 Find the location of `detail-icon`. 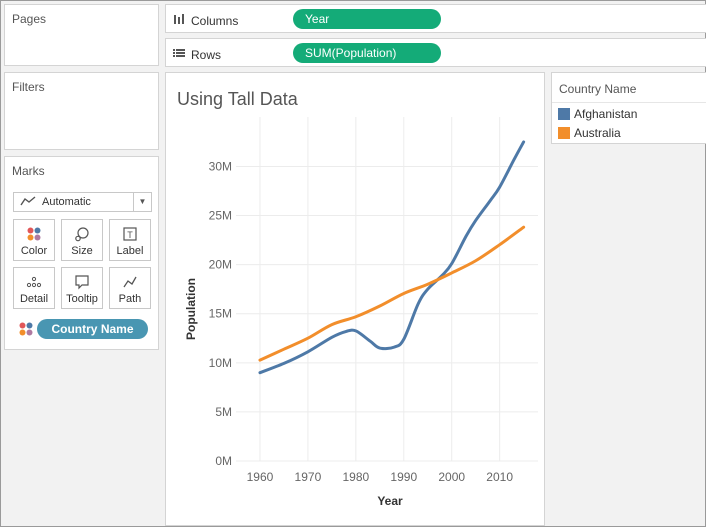

detail-icon is located at coordinates (34, 282).